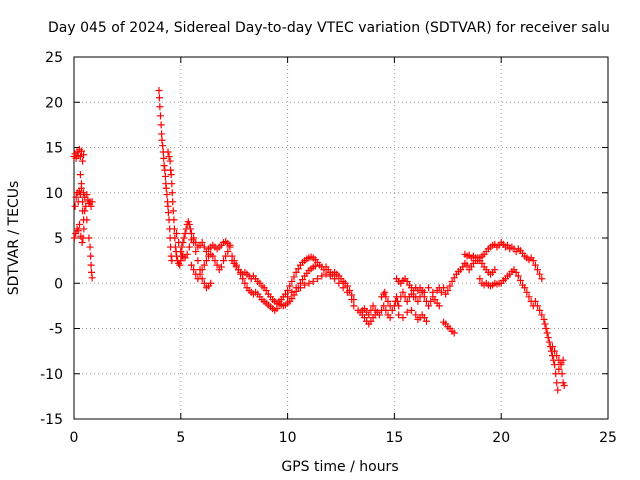 The width and height of the screenshot is (640, 480). What do you see at coordinates (54, 194) in the screenshot?
I see `y-tick-label: 10` at bounding box center [54, 194].